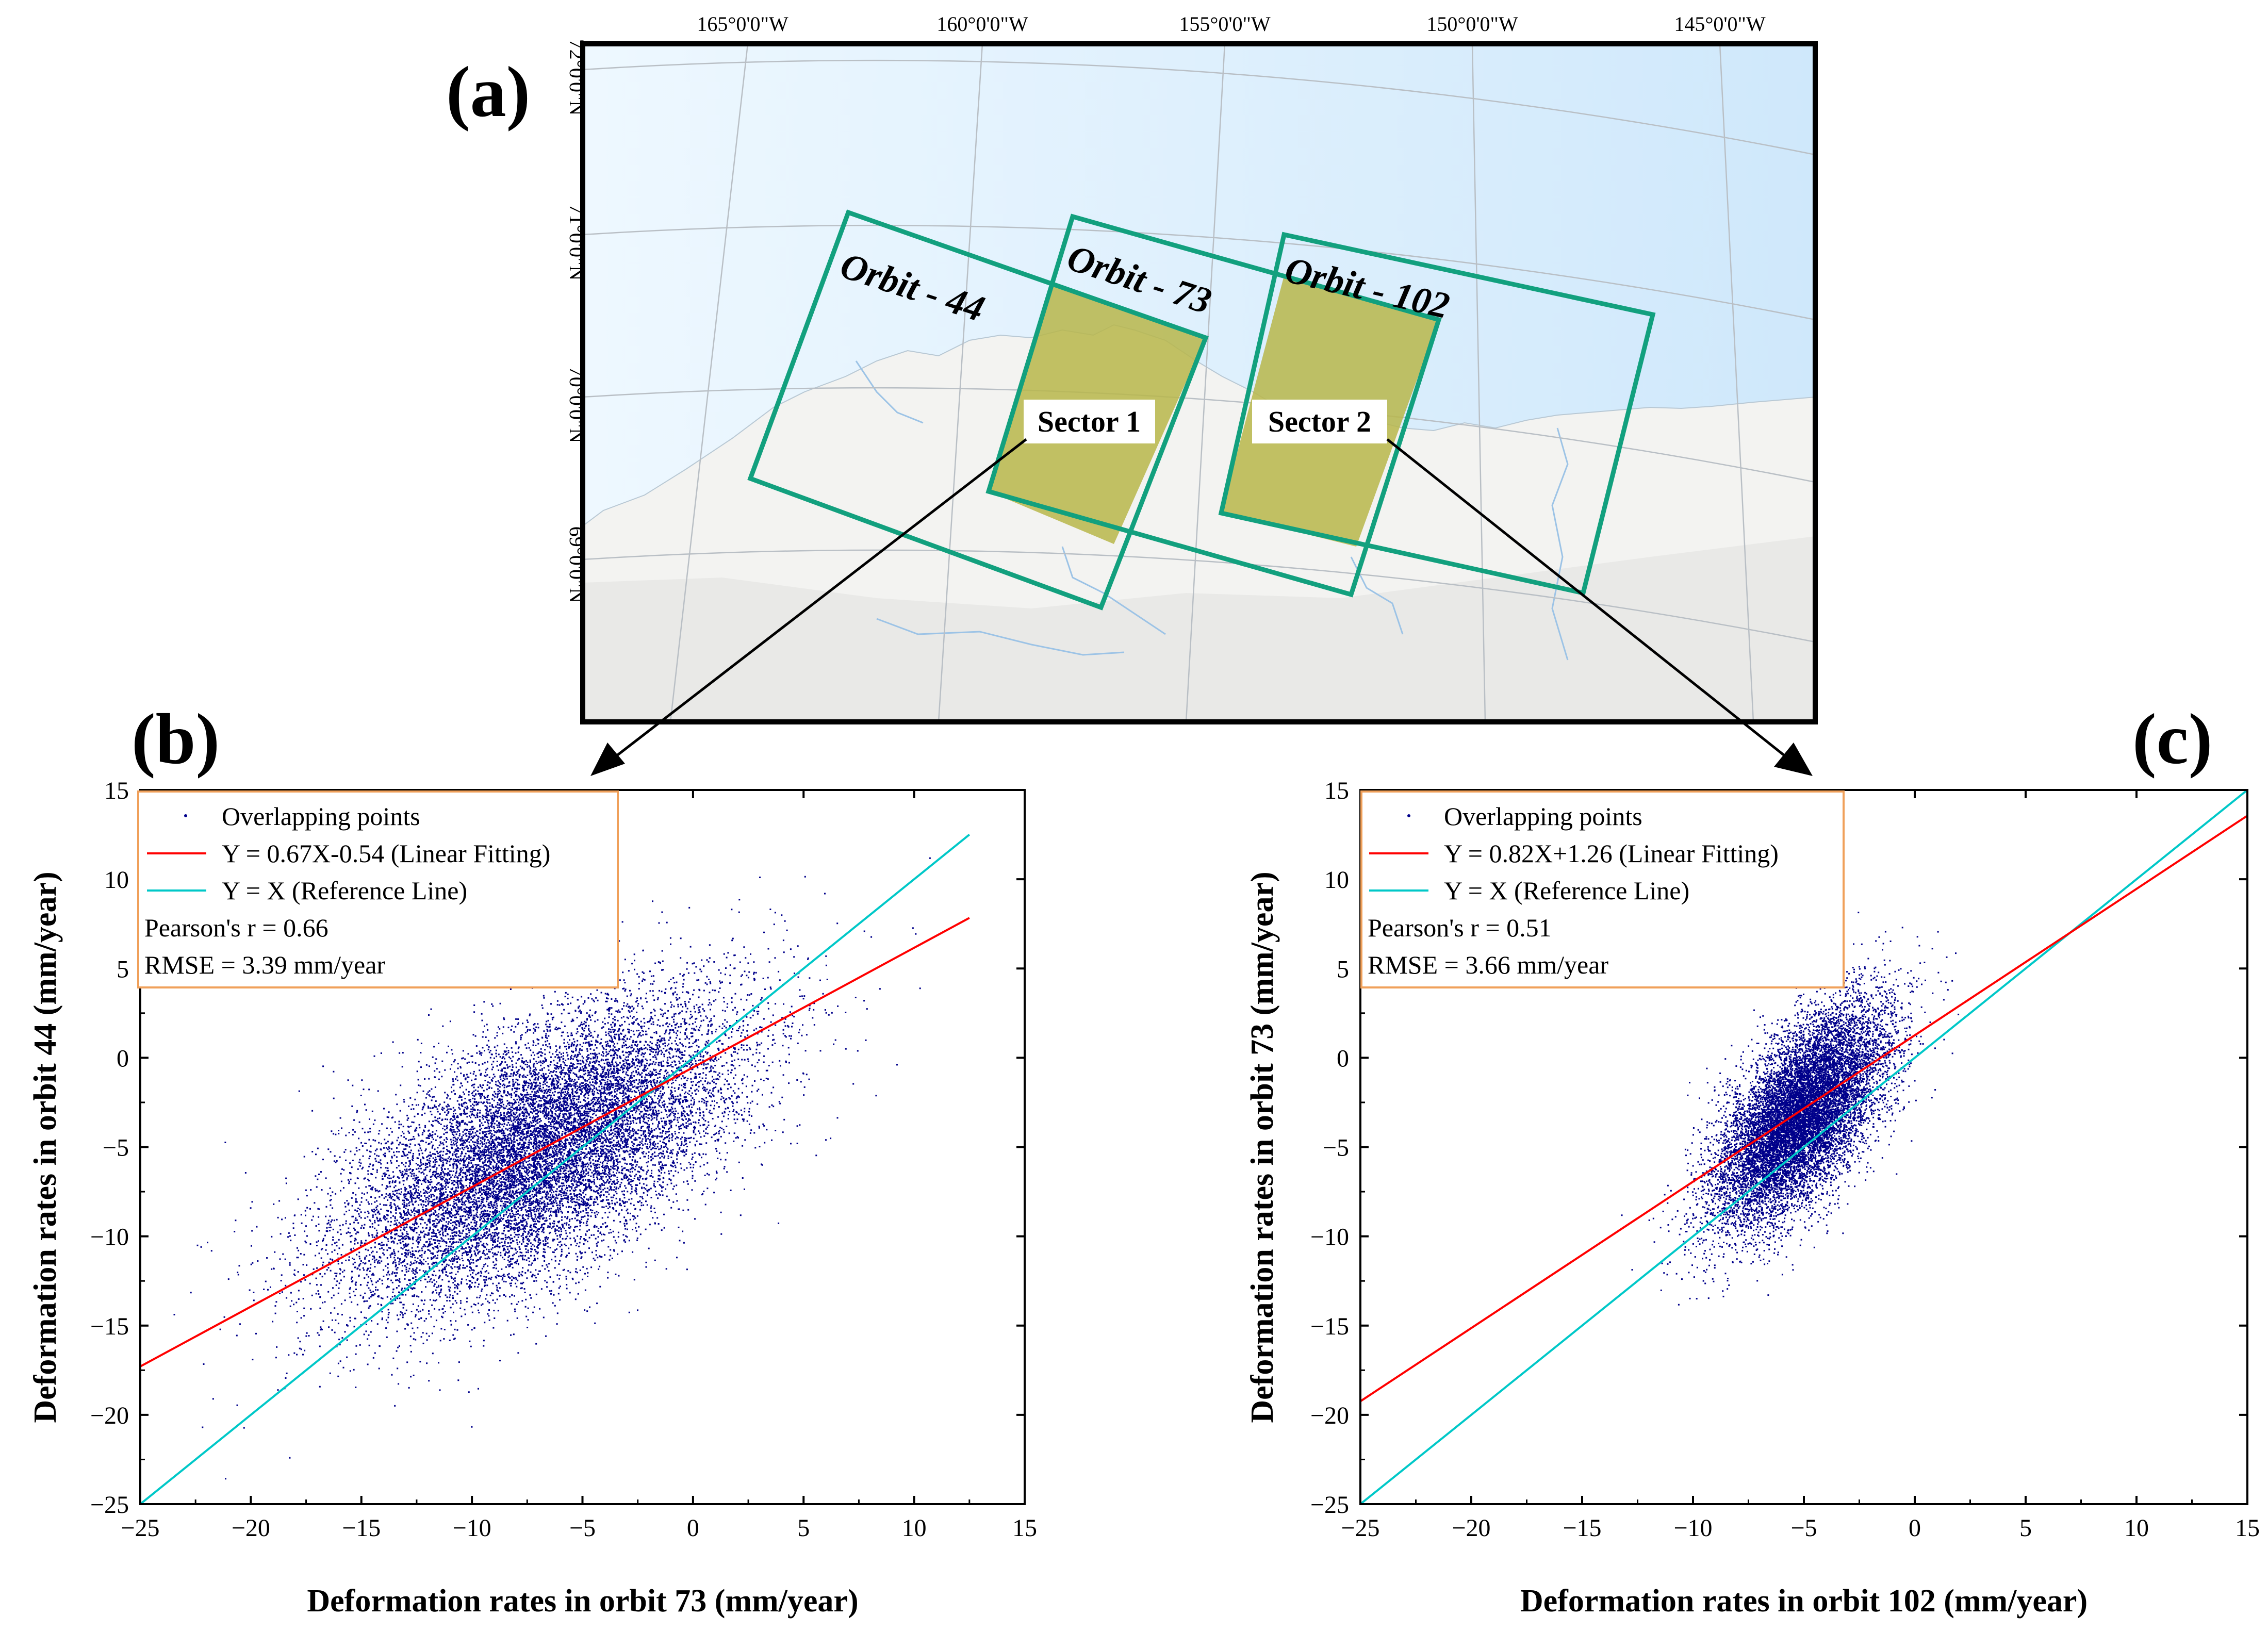  Describe the element at coordinates (820, 598) in the screenshot. I see `arrow-sector-1-to-b` at that location.